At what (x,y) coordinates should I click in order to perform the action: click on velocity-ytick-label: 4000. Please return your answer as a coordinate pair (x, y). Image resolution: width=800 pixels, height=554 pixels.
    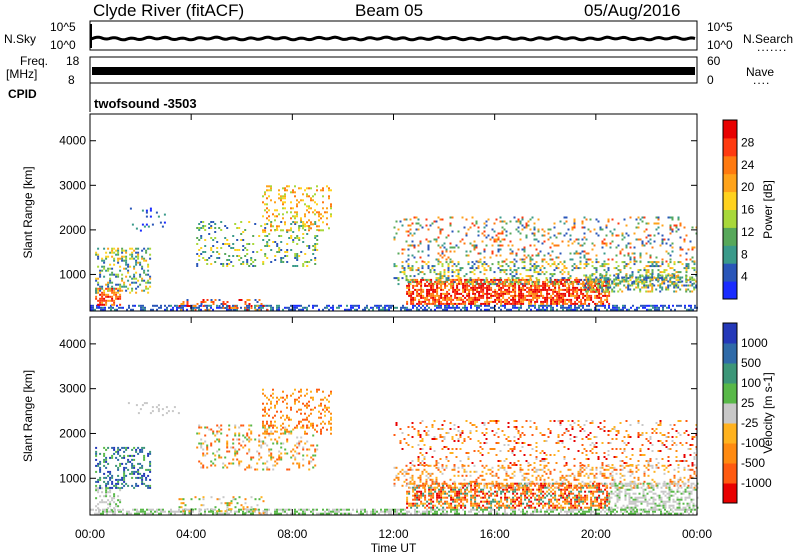
    Looking at the image, I should click on (72, 344).